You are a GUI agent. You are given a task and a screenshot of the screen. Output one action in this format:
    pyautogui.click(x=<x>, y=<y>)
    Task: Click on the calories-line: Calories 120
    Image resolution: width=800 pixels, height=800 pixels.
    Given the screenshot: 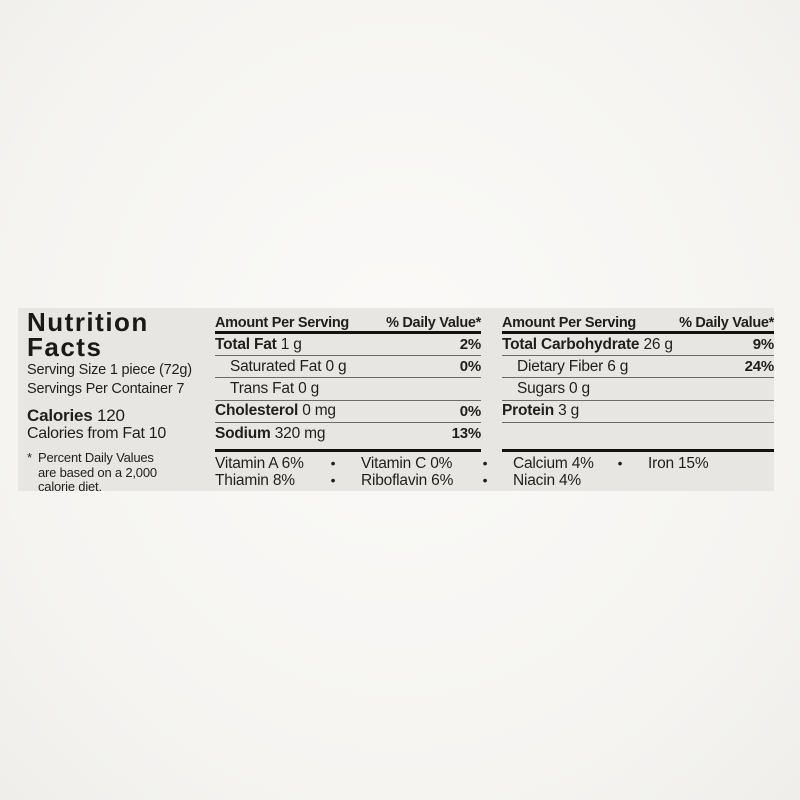 What is the action you would take?
    pyautogui.click(x=121, y=415)
    